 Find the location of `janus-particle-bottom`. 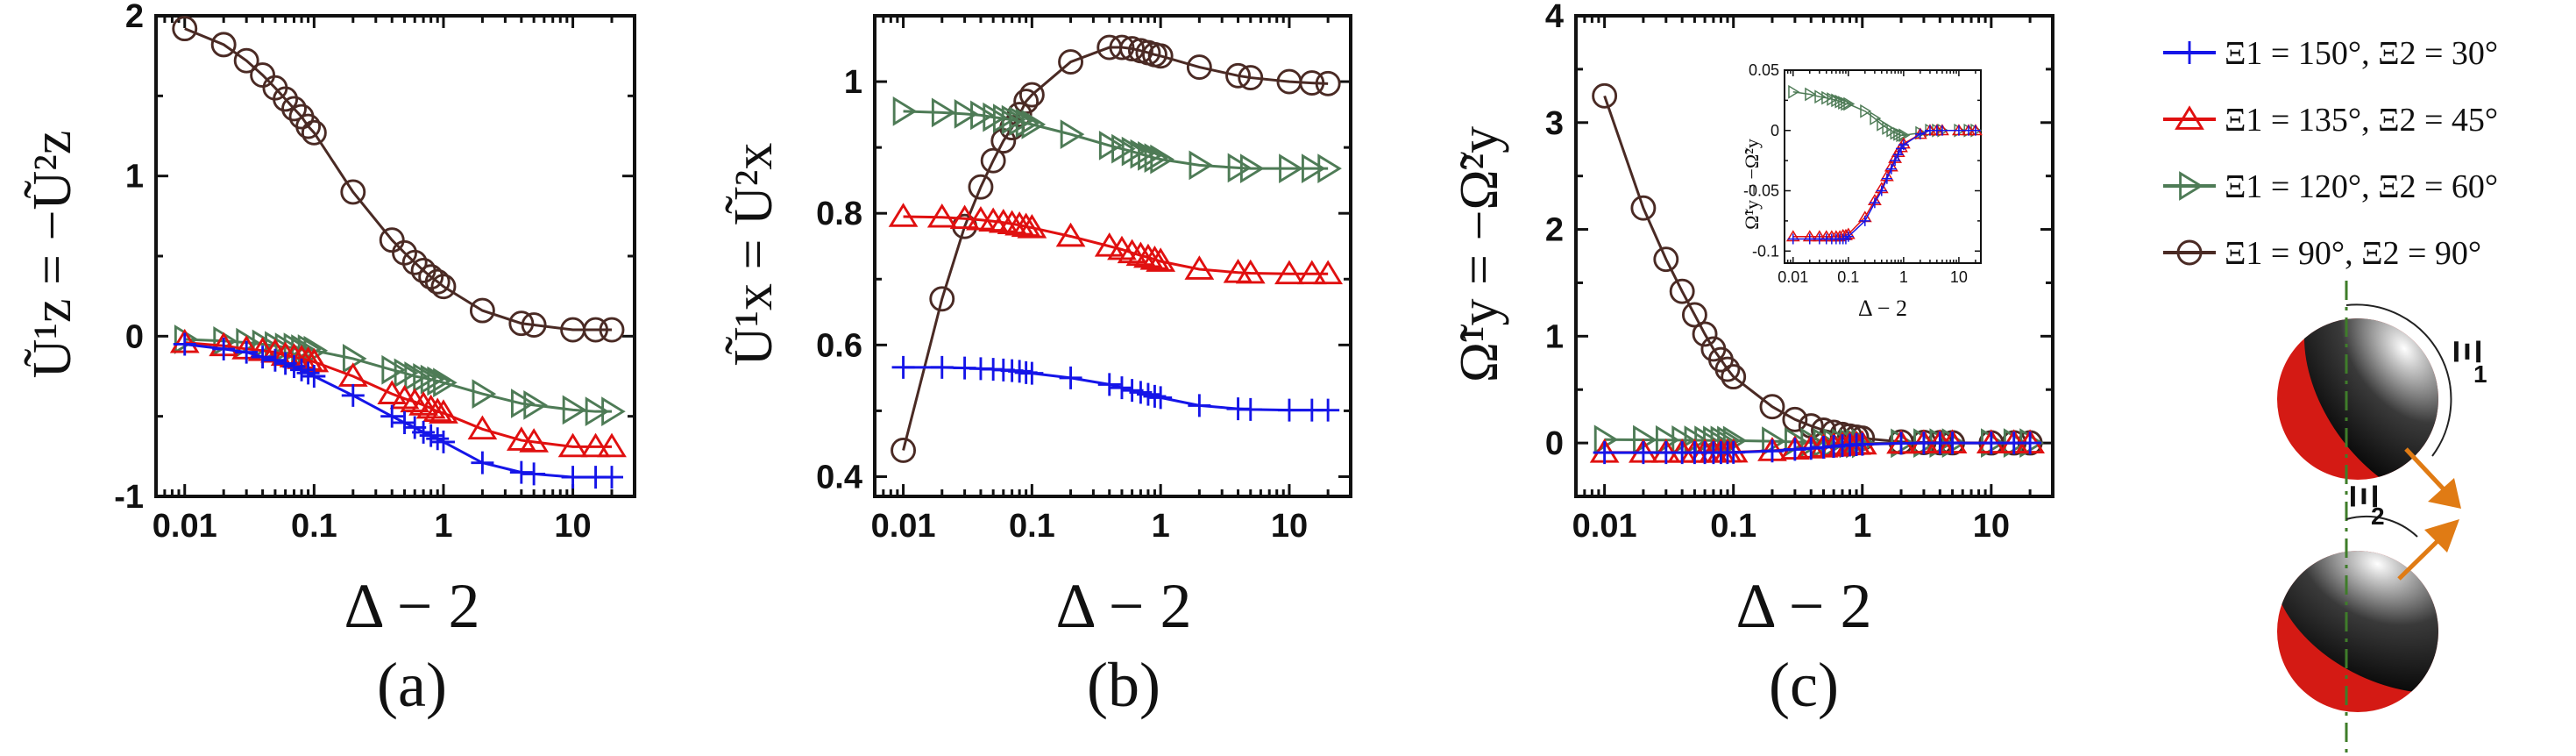

janus-particle-bottom is located at coordinates (2357, 631).